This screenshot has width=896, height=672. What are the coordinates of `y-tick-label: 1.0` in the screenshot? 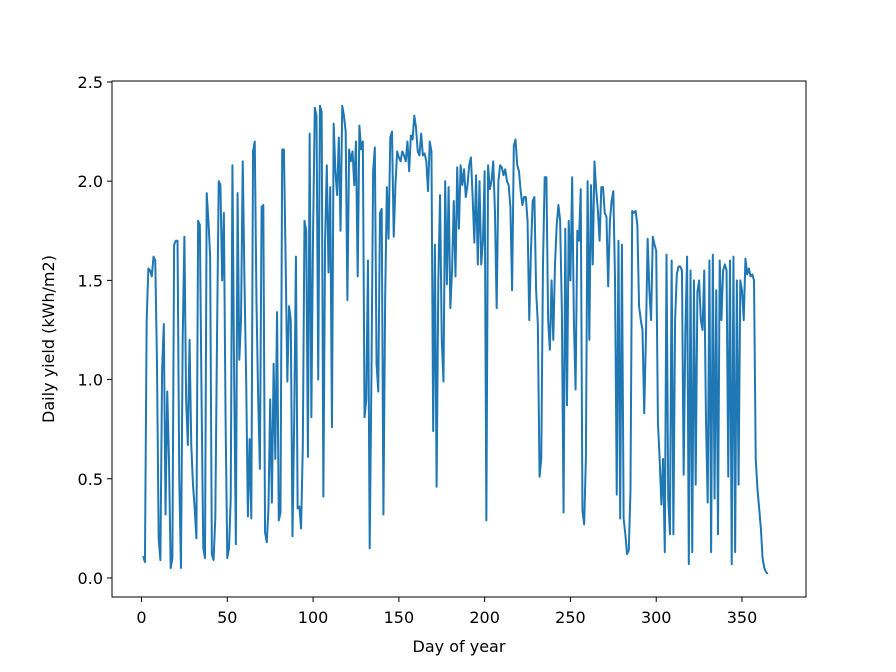 It's located at (90, 380).